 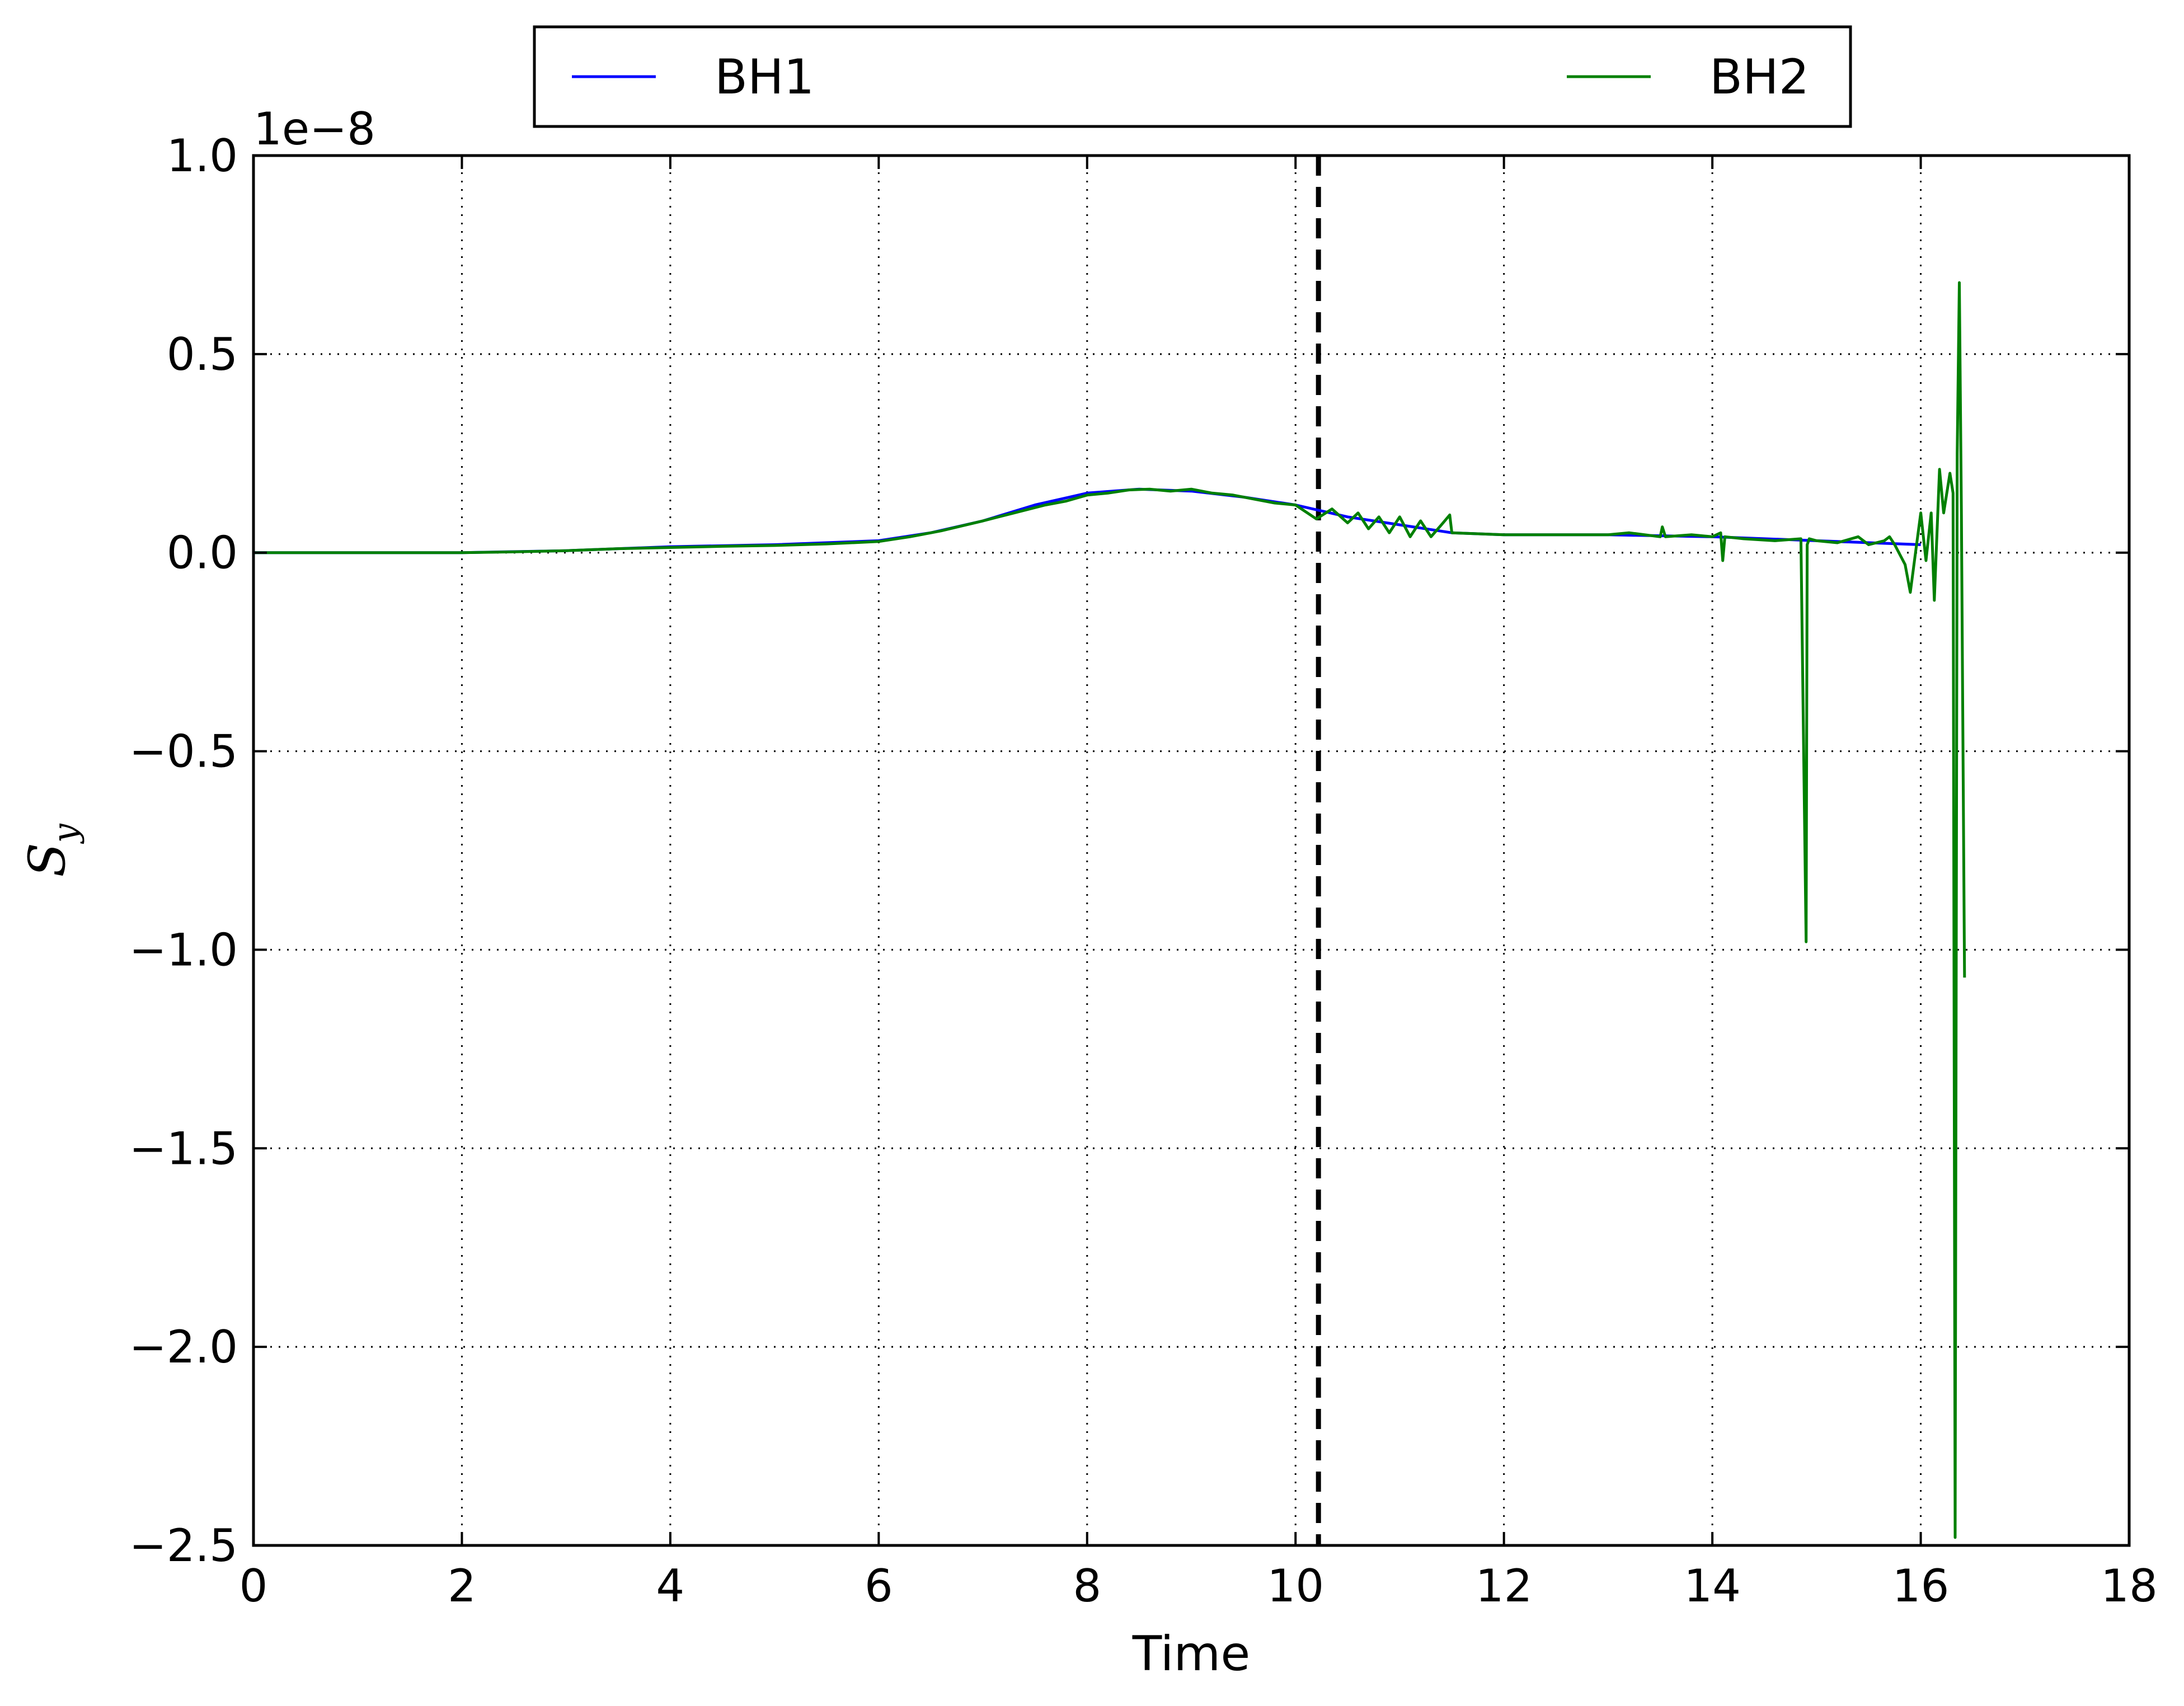 I want to click on y-offset-label: 1e−8, so click(x=314, y=129).